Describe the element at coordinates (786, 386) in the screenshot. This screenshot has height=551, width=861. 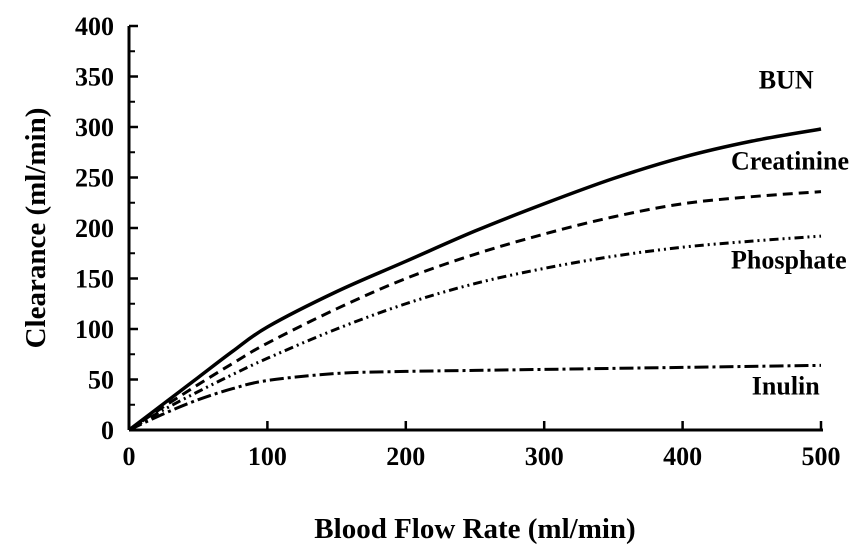
I see `curve-label-inulin: Inulin` at that location.